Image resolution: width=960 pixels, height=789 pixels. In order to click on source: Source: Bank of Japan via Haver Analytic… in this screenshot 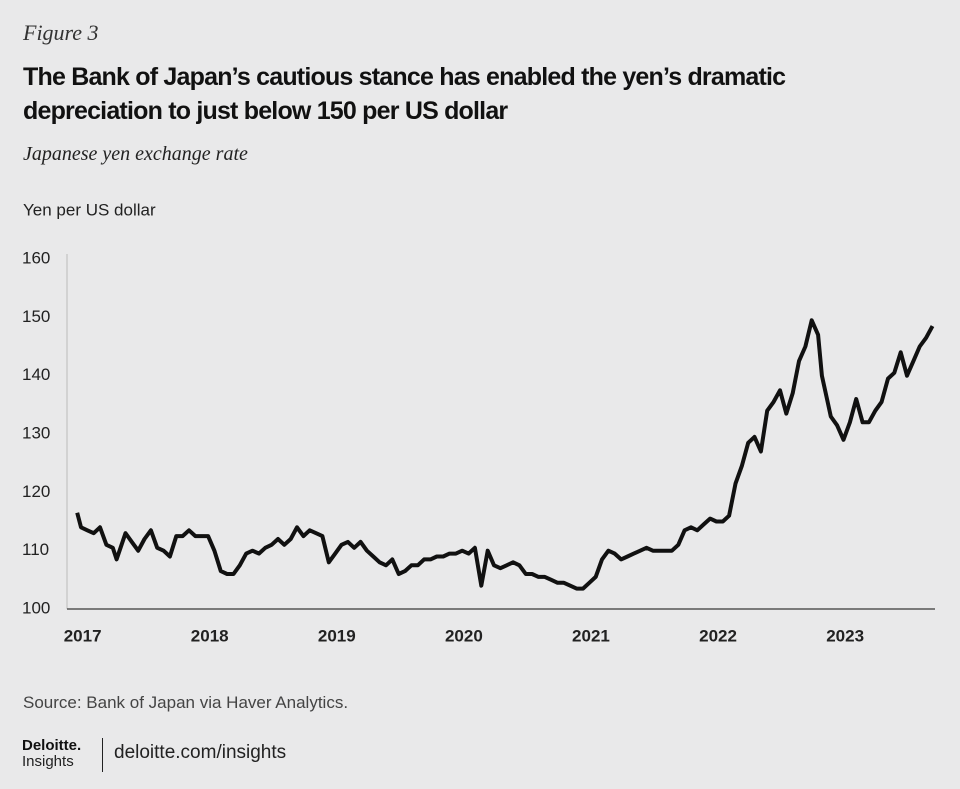, I will do `click(186, 702)`.